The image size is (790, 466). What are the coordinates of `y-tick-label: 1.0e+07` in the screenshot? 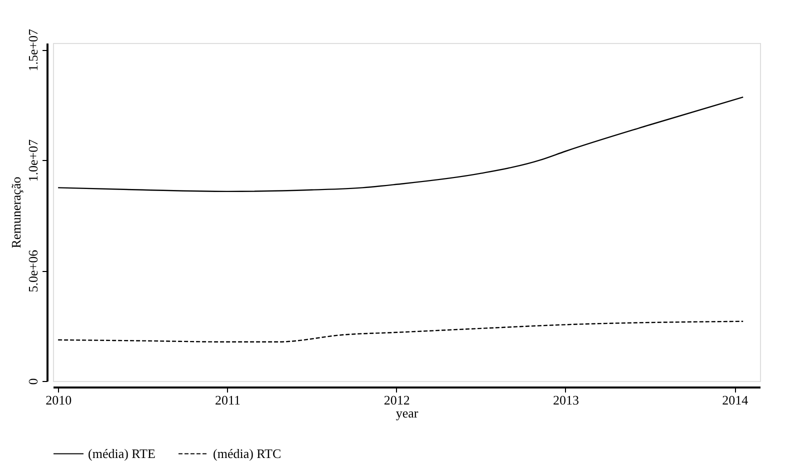 It's located at (33, 160).